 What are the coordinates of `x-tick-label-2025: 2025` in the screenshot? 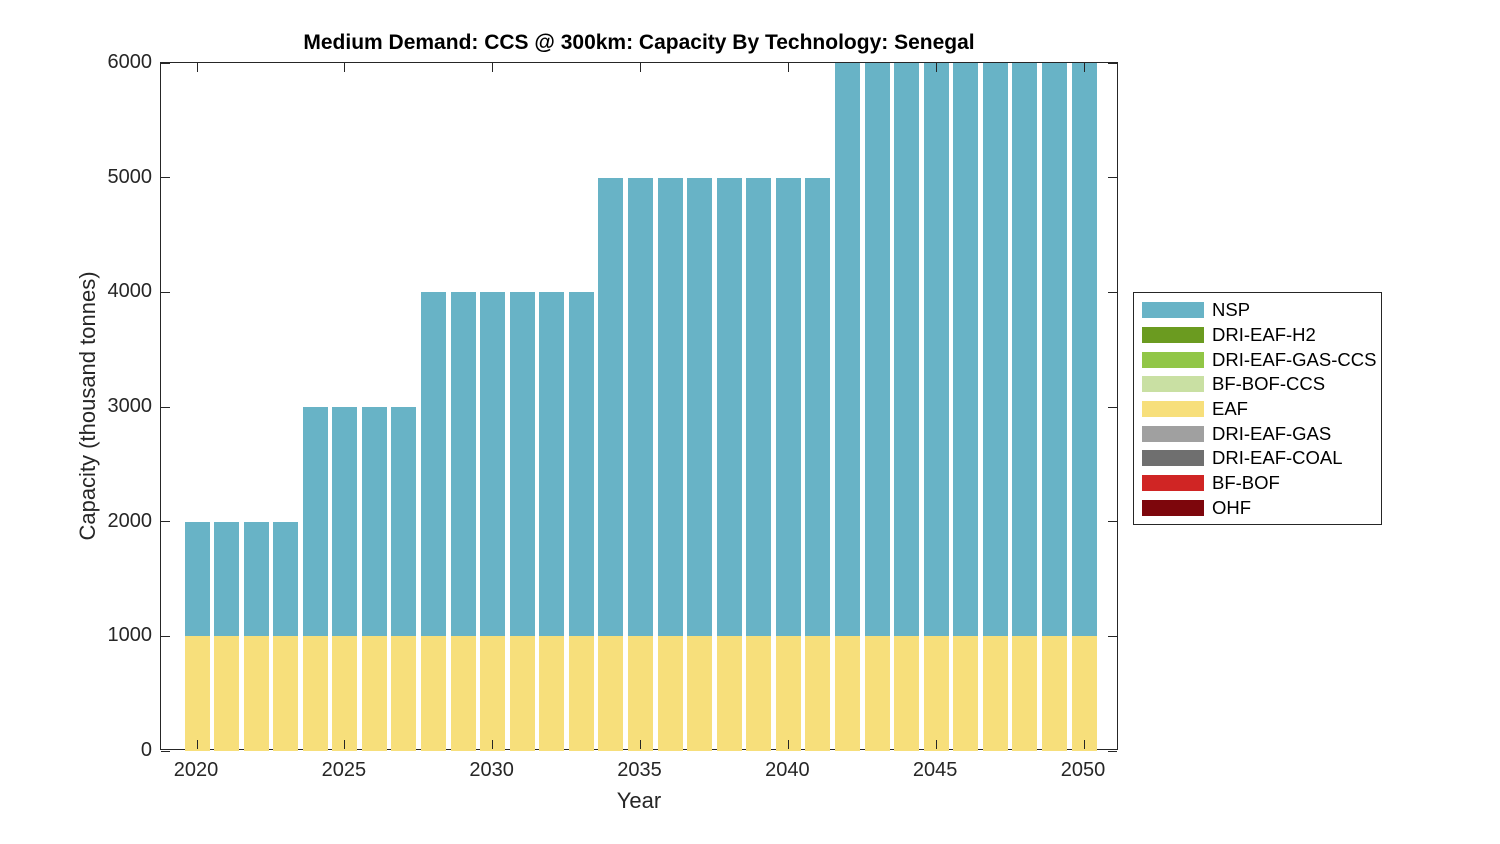 It's located at (344, 770).